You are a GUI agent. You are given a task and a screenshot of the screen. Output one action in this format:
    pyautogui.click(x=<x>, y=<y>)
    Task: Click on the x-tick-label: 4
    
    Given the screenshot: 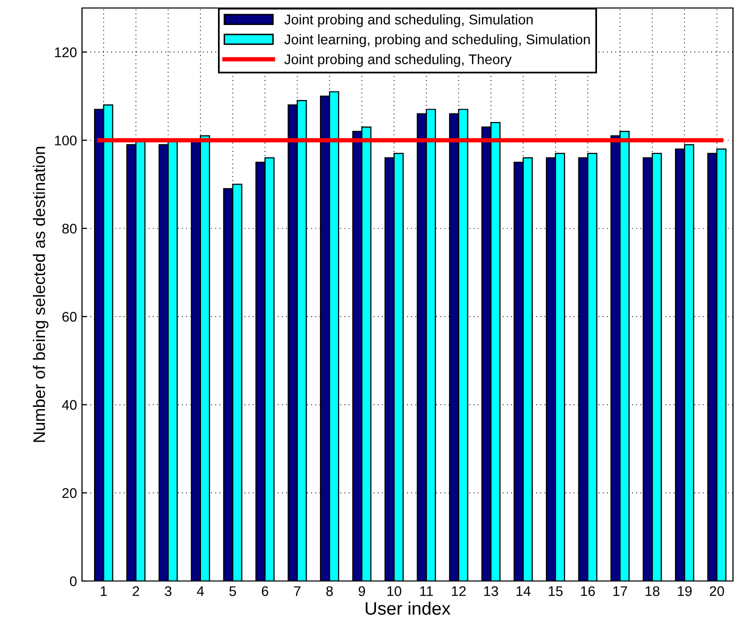 What is the action you would take?
    pyautogui.click(x=200, y=591)
    